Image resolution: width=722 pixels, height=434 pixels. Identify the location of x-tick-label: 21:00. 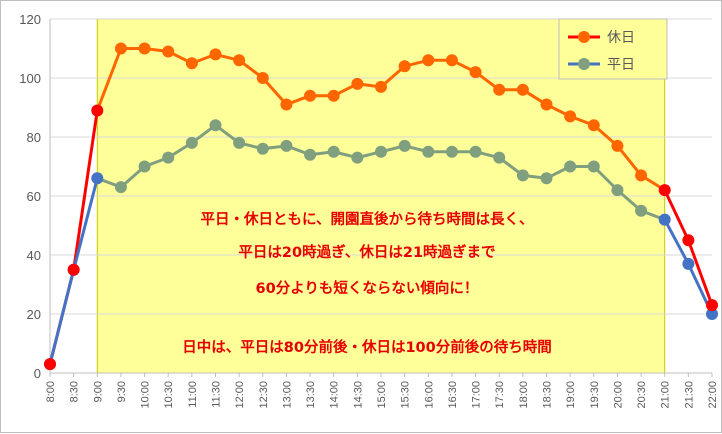
(666, 395).